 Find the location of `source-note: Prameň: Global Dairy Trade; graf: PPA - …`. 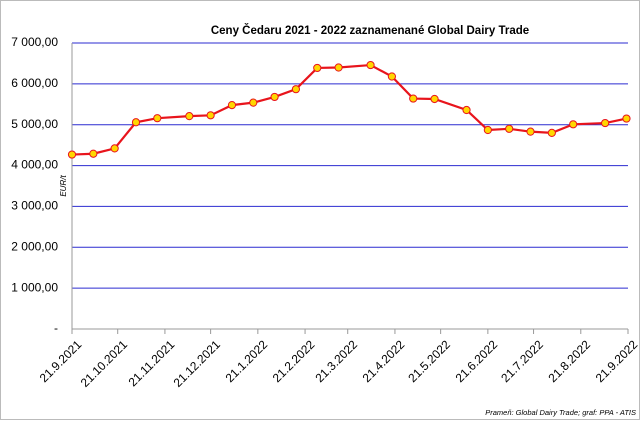

source-note: Prameň: Global Dairy Trade; graf: PPA - … is located at coordinates (560, 412).